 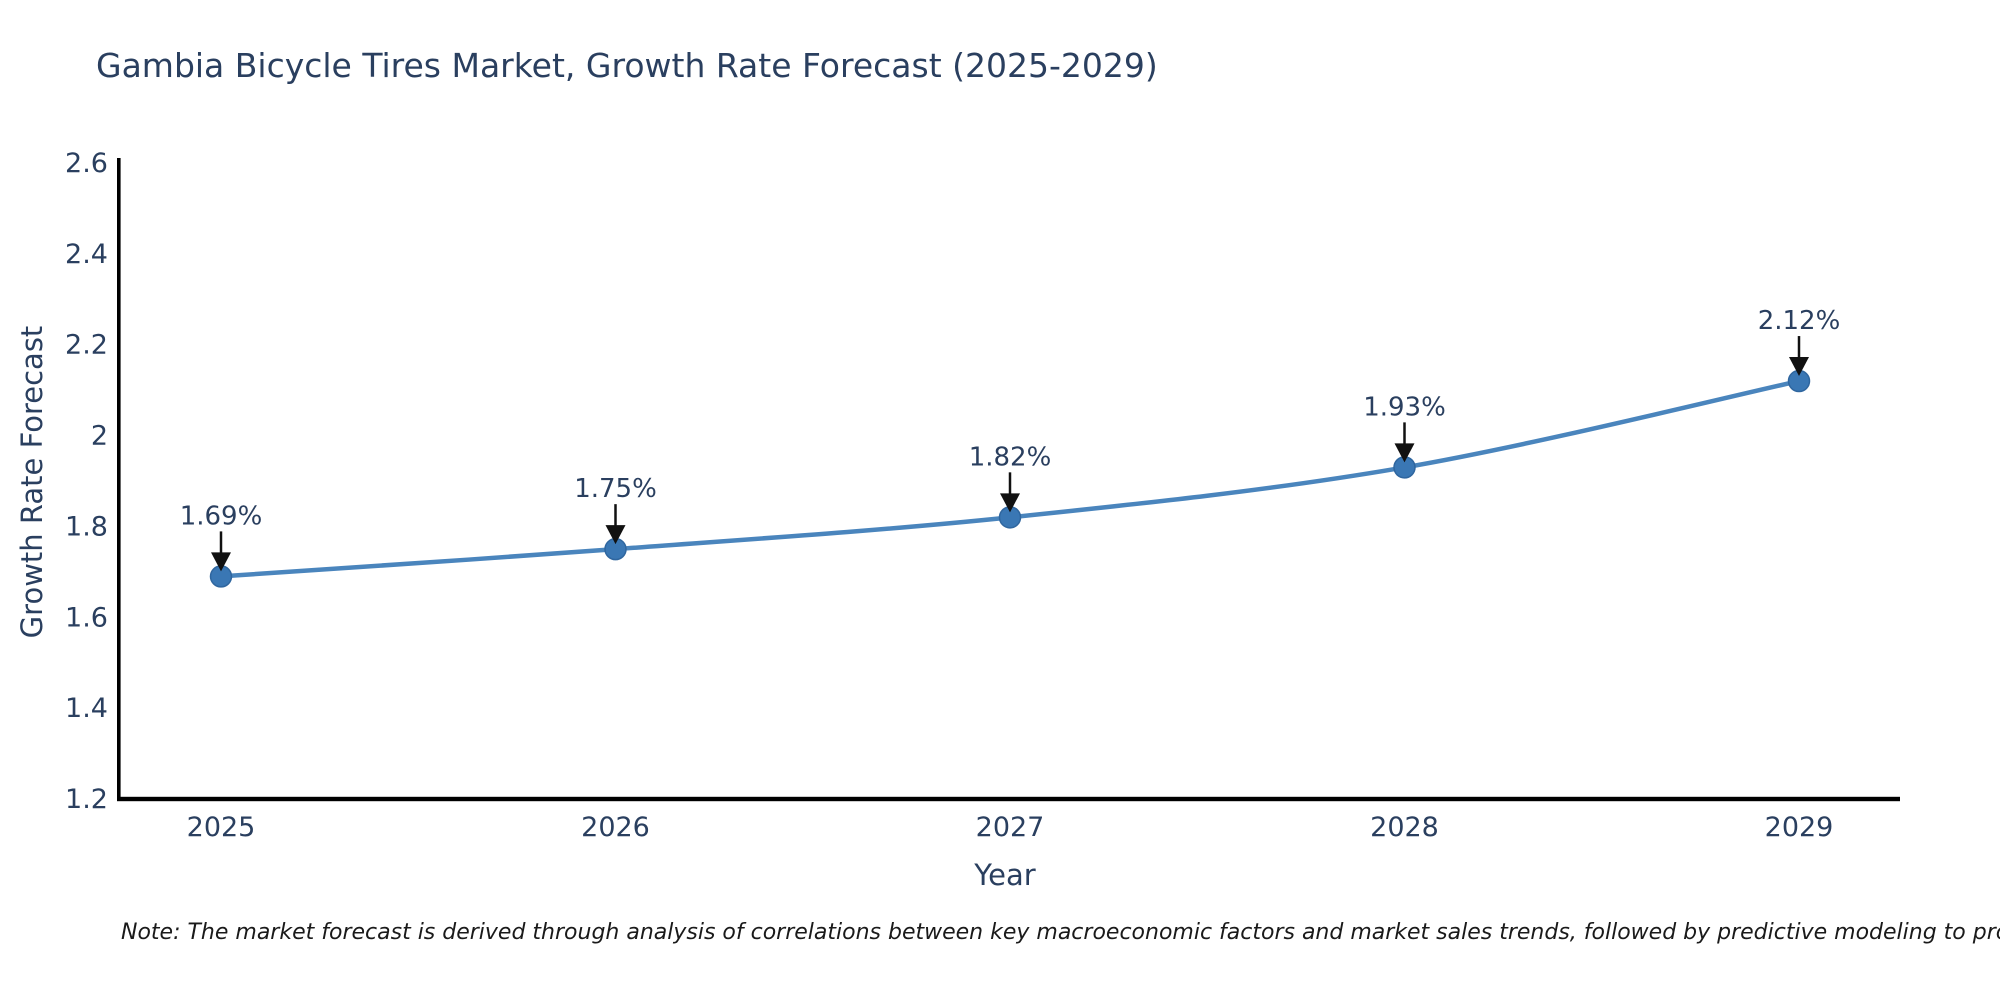 I want to click on y-tick-label: 2.6, so click(x=86, y=163).